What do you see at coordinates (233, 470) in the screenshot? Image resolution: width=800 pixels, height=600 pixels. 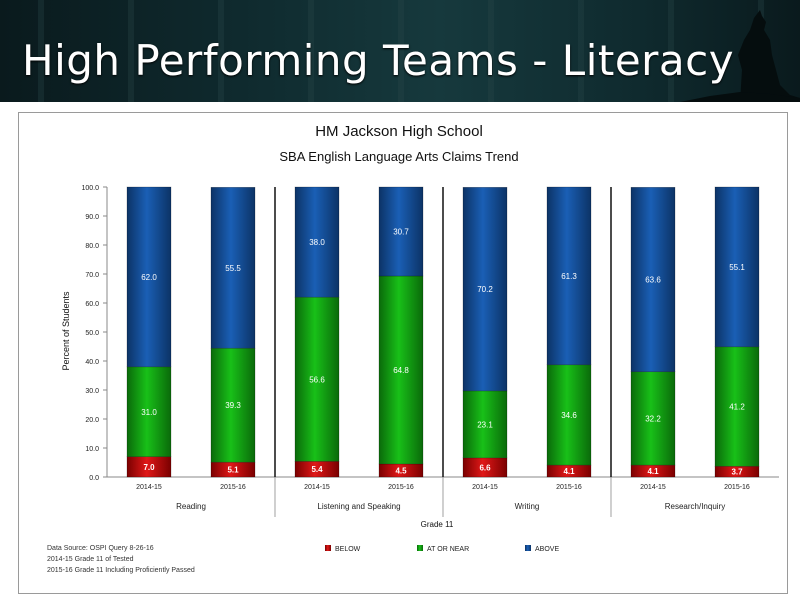 I see `data-label-below: 5.1` at bounding box center [233, 470].